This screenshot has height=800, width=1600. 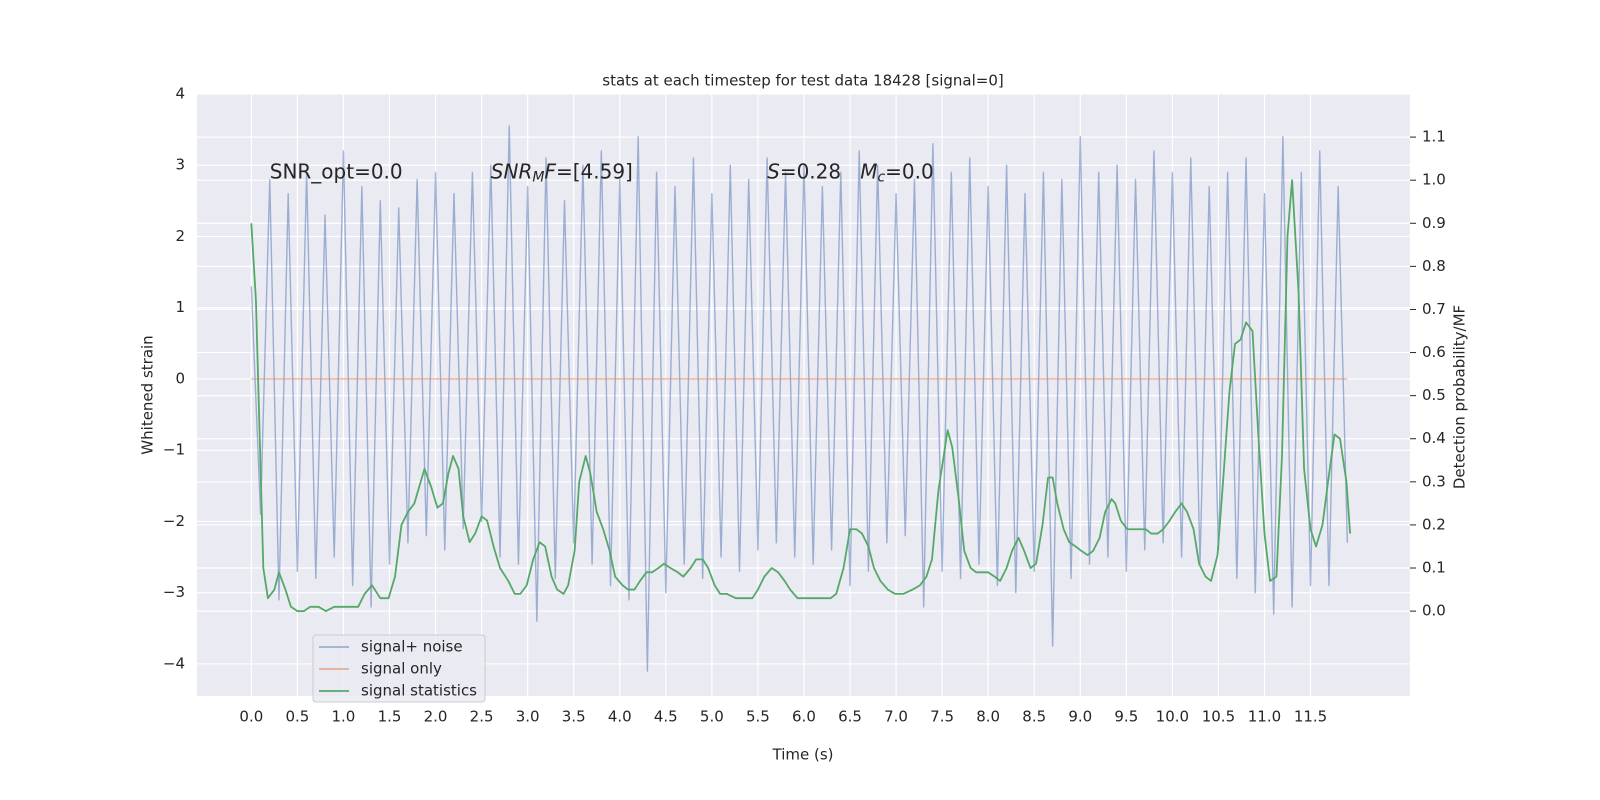 I want to click on x-tick-label: 9.5, so click(x=1126, y=717).